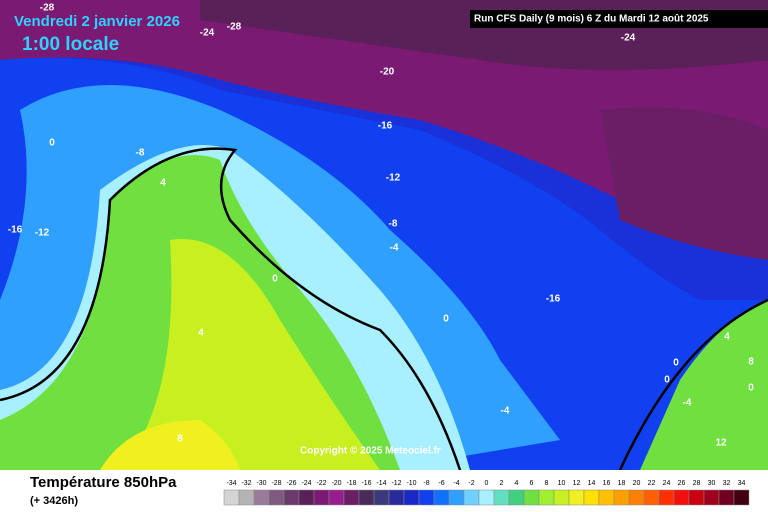 This screenshot has height=512, width=768. Describe the element at coordinates (97, 21) in the screenshot. I see `map-date: Vendredi 2 janvier 2026` at that location.